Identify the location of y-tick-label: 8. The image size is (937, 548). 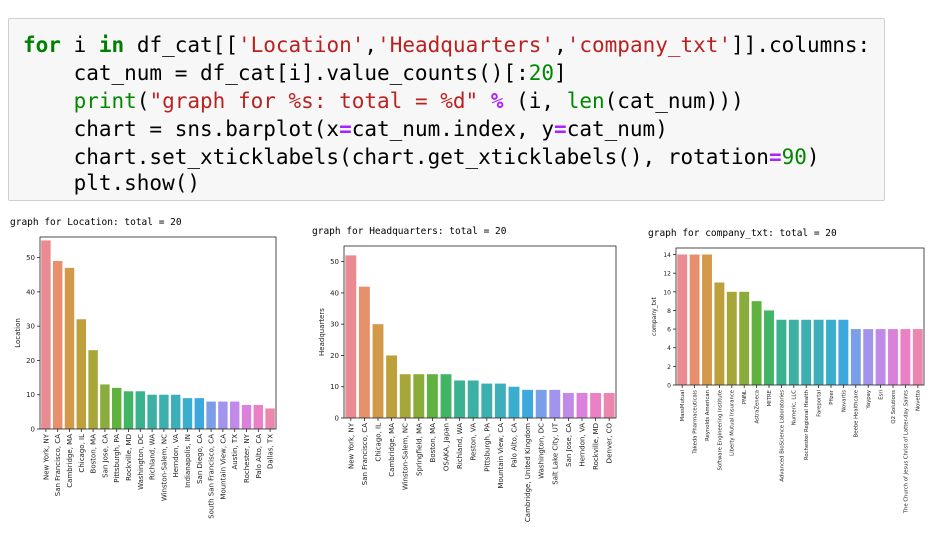
(669, 311).